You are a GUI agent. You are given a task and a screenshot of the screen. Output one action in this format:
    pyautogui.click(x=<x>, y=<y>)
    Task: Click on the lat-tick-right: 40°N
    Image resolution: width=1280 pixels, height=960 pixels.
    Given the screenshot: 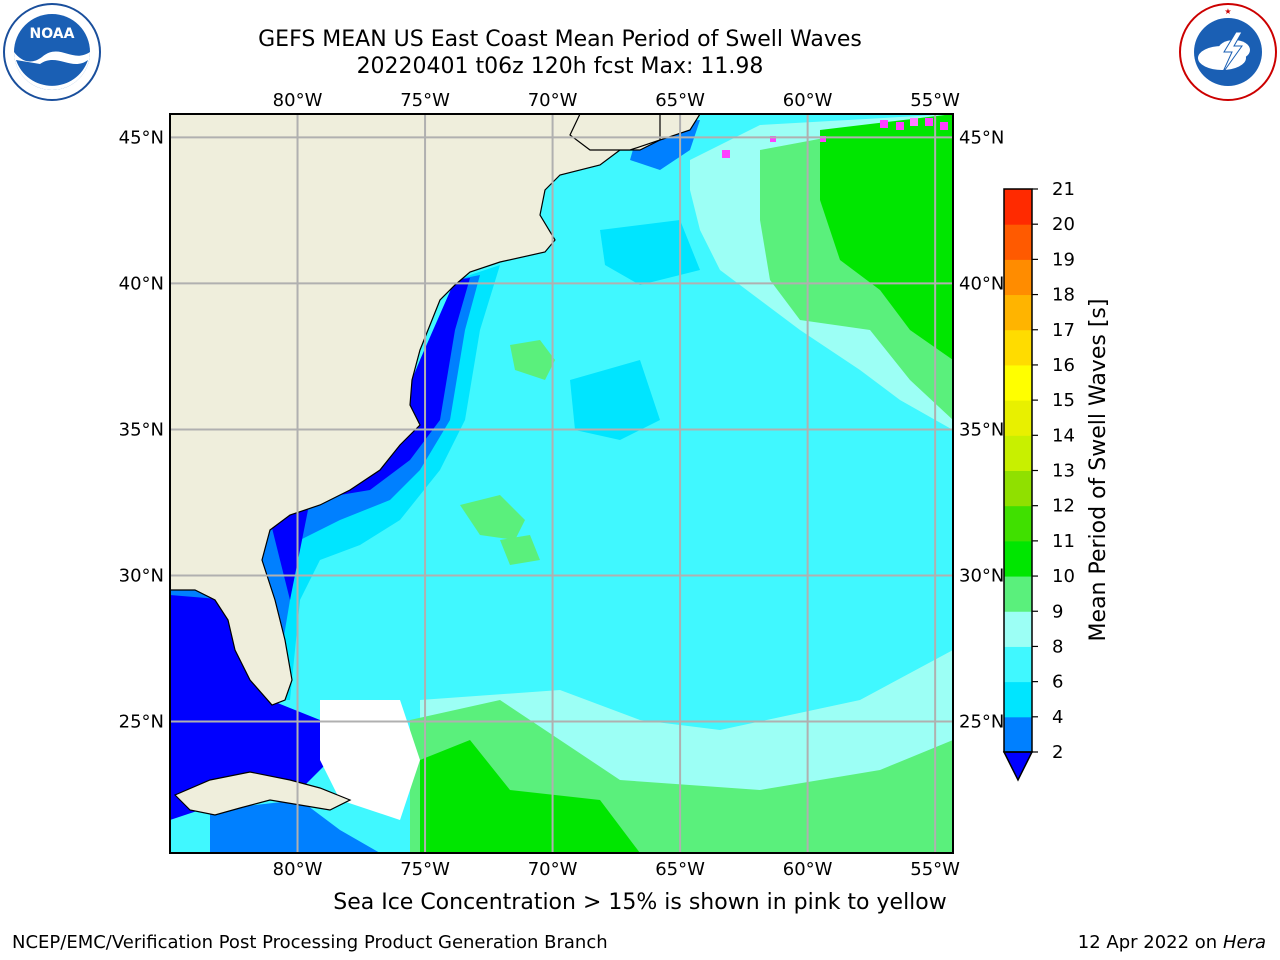 What is the action you would take?
    pyautogui.click(x=981, y=283)
    